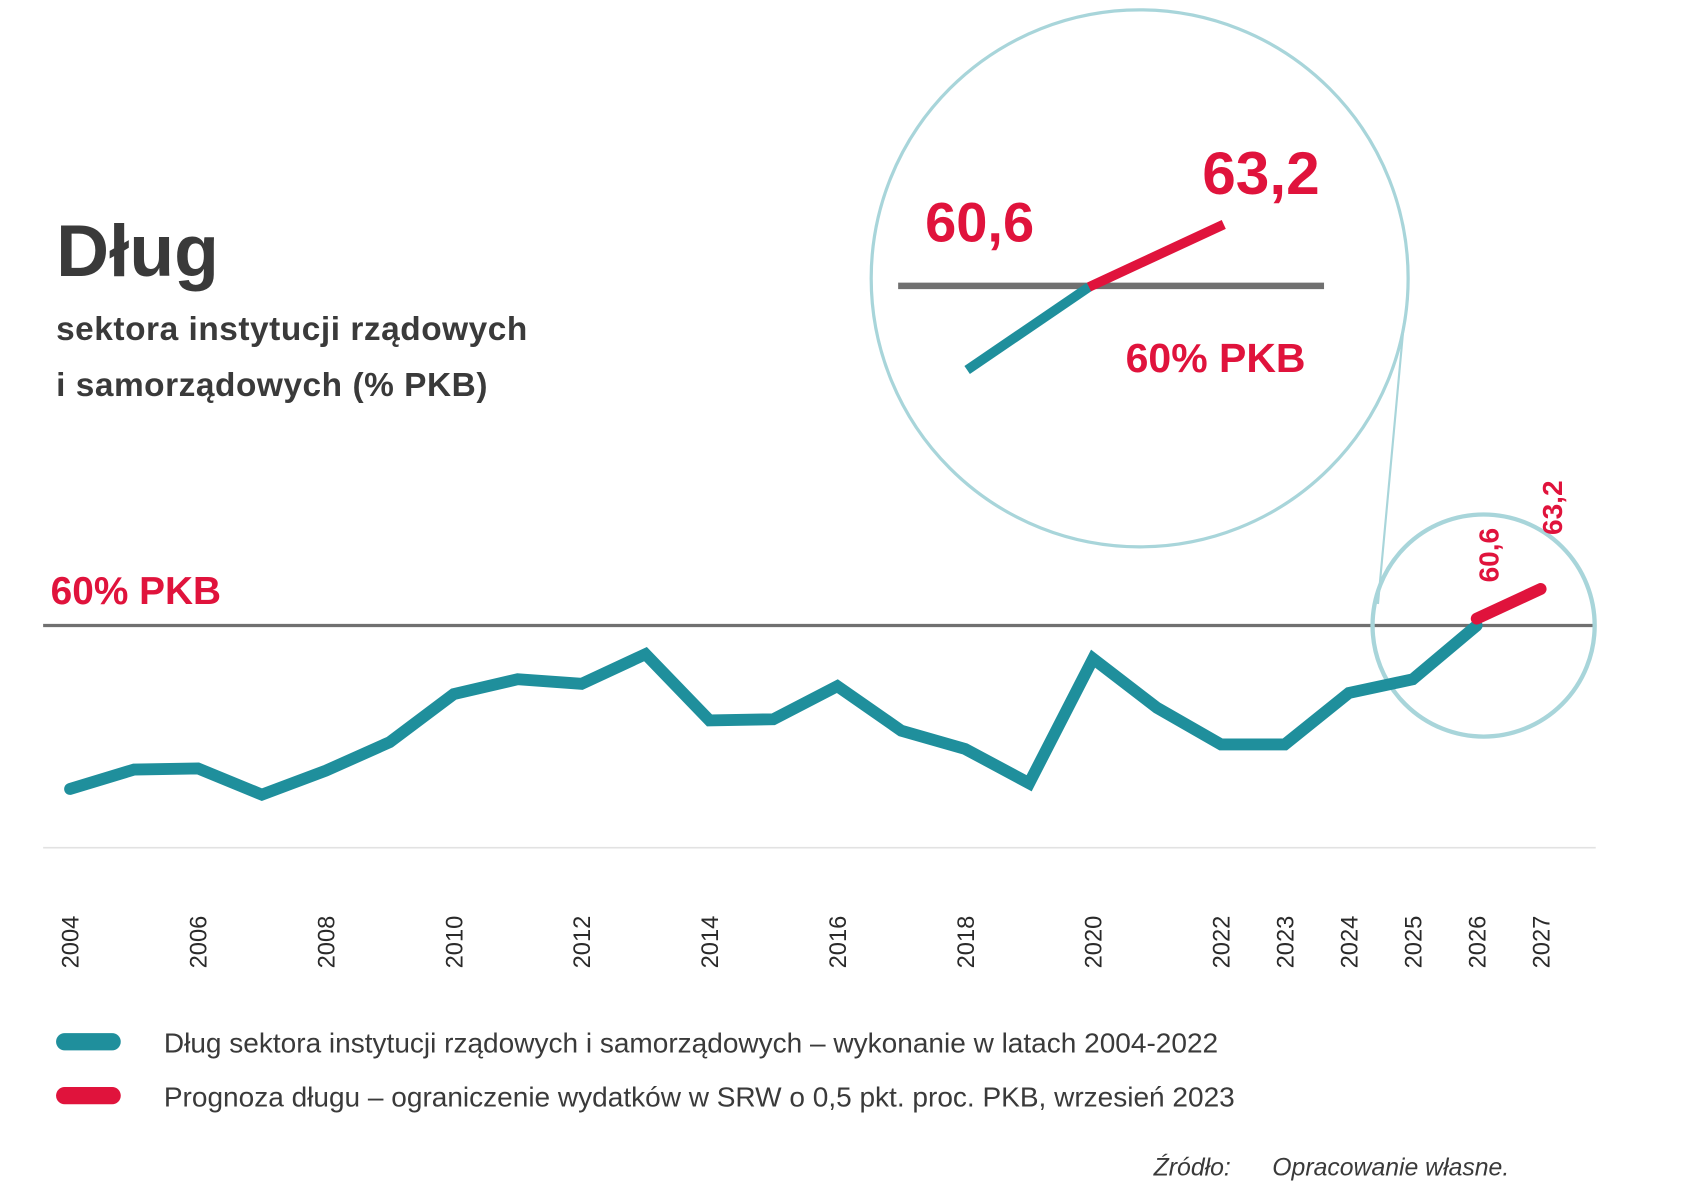 Image resolution: width=1682 pixels, height=1181 pixels. Describe the element at coordinates (1156, 256) in the screenshot. I see `zoom-forecast-segment` at that location.